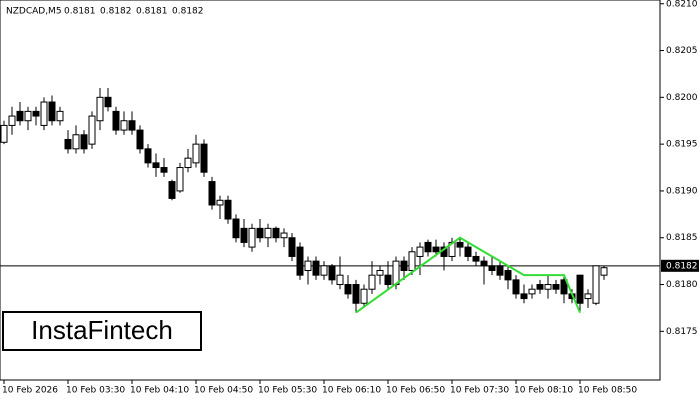 This screenshot has height=400, width=700. Describe the element at coordinates (34, 12) in the screenshot. I see `symbol: NZDCAD,M5` at that location.